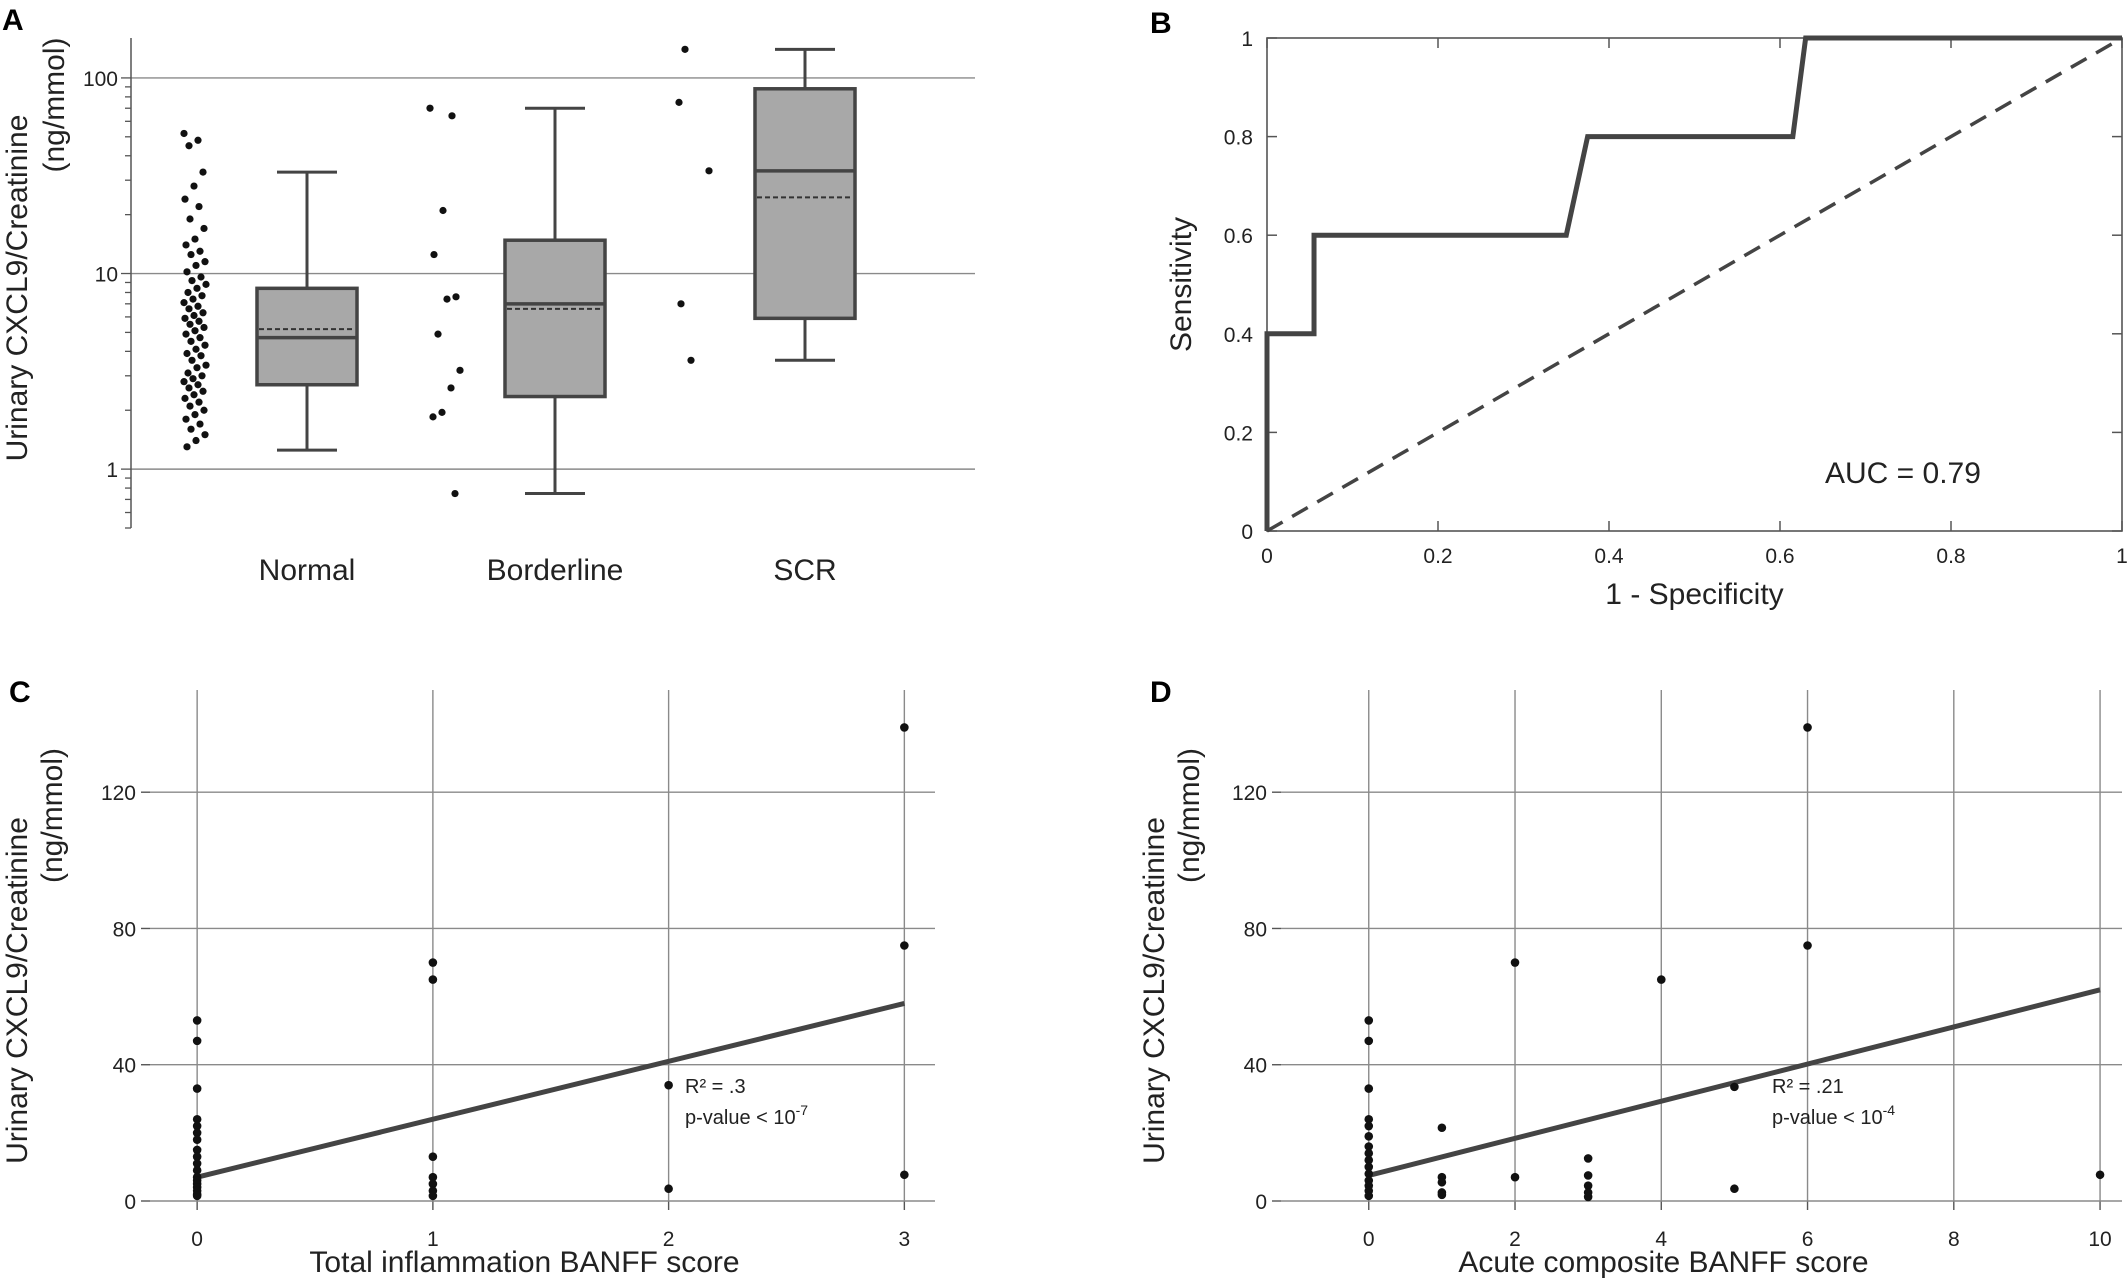 This screenshot has height=1278, width=2128. I want to click on d-r-squared-value: = .21, so click(1818, 1087).